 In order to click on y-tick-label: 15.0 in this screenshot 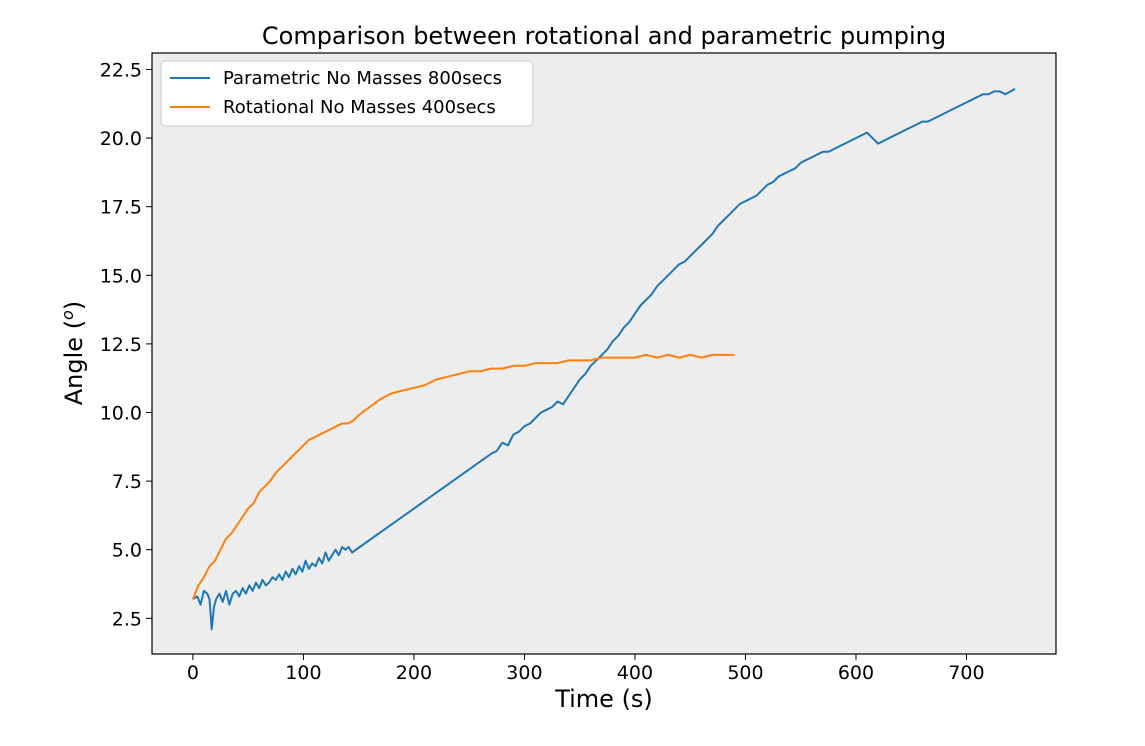, I will do `click(121, 276)`.